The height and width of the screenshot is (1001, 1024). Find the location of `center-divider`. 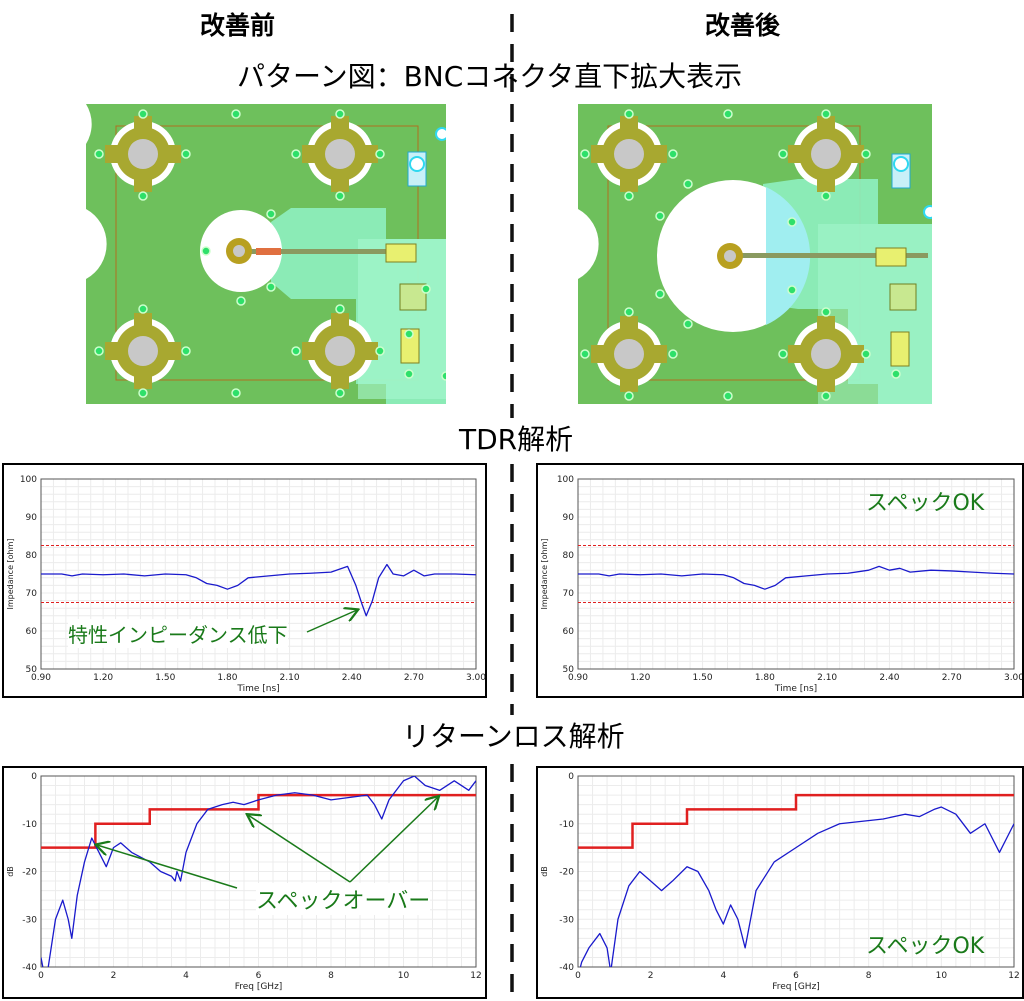

center-divider is located at coordinates (512, 506).